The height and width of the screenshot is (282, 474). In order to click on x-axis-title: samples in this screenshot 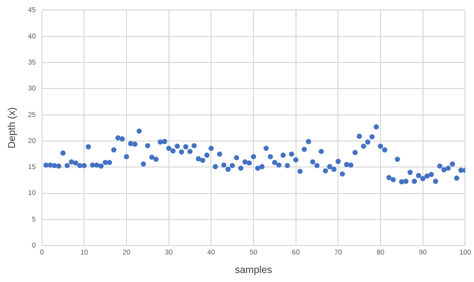, I will do `click(253, 270)`.